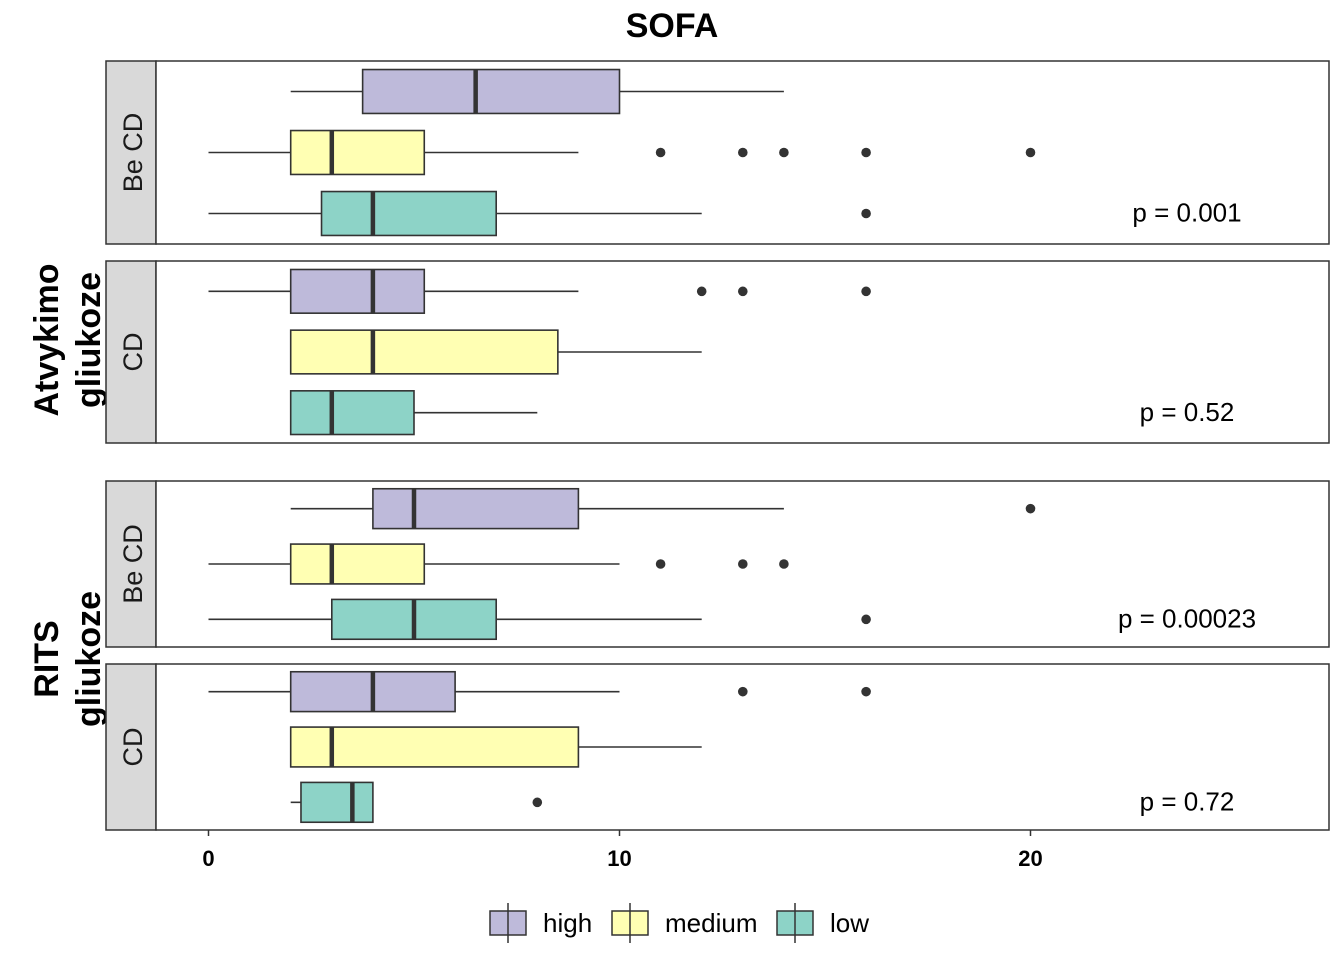  I want to click on legend-item-high: high, so click(540, 923).